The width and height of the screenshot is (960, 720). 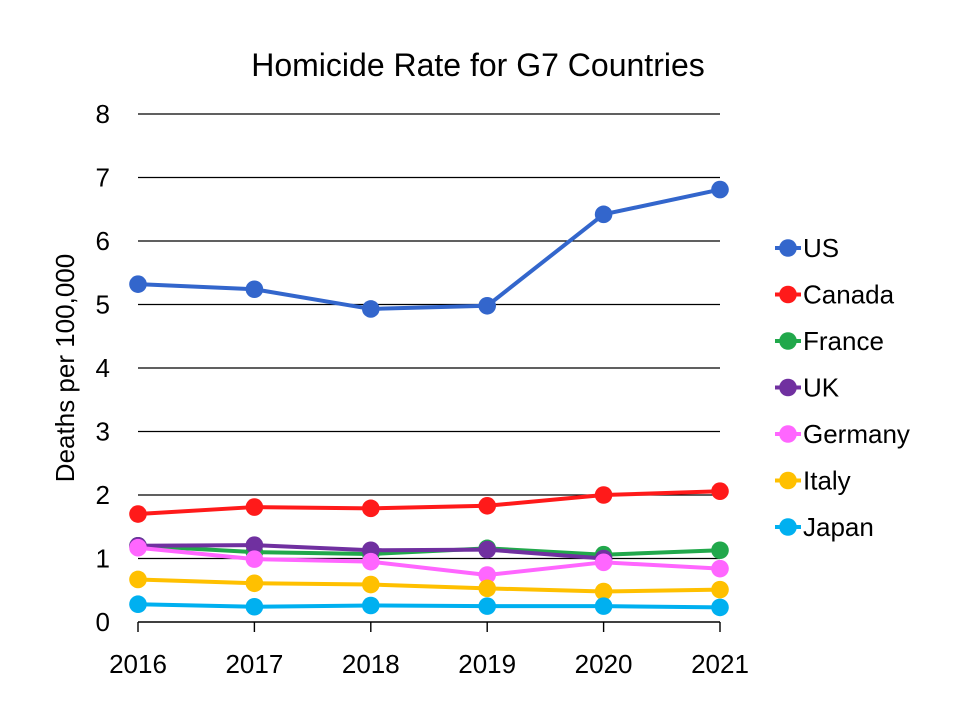 I want to click on legend-item-canada: Canada, so click(x=835, y=295).